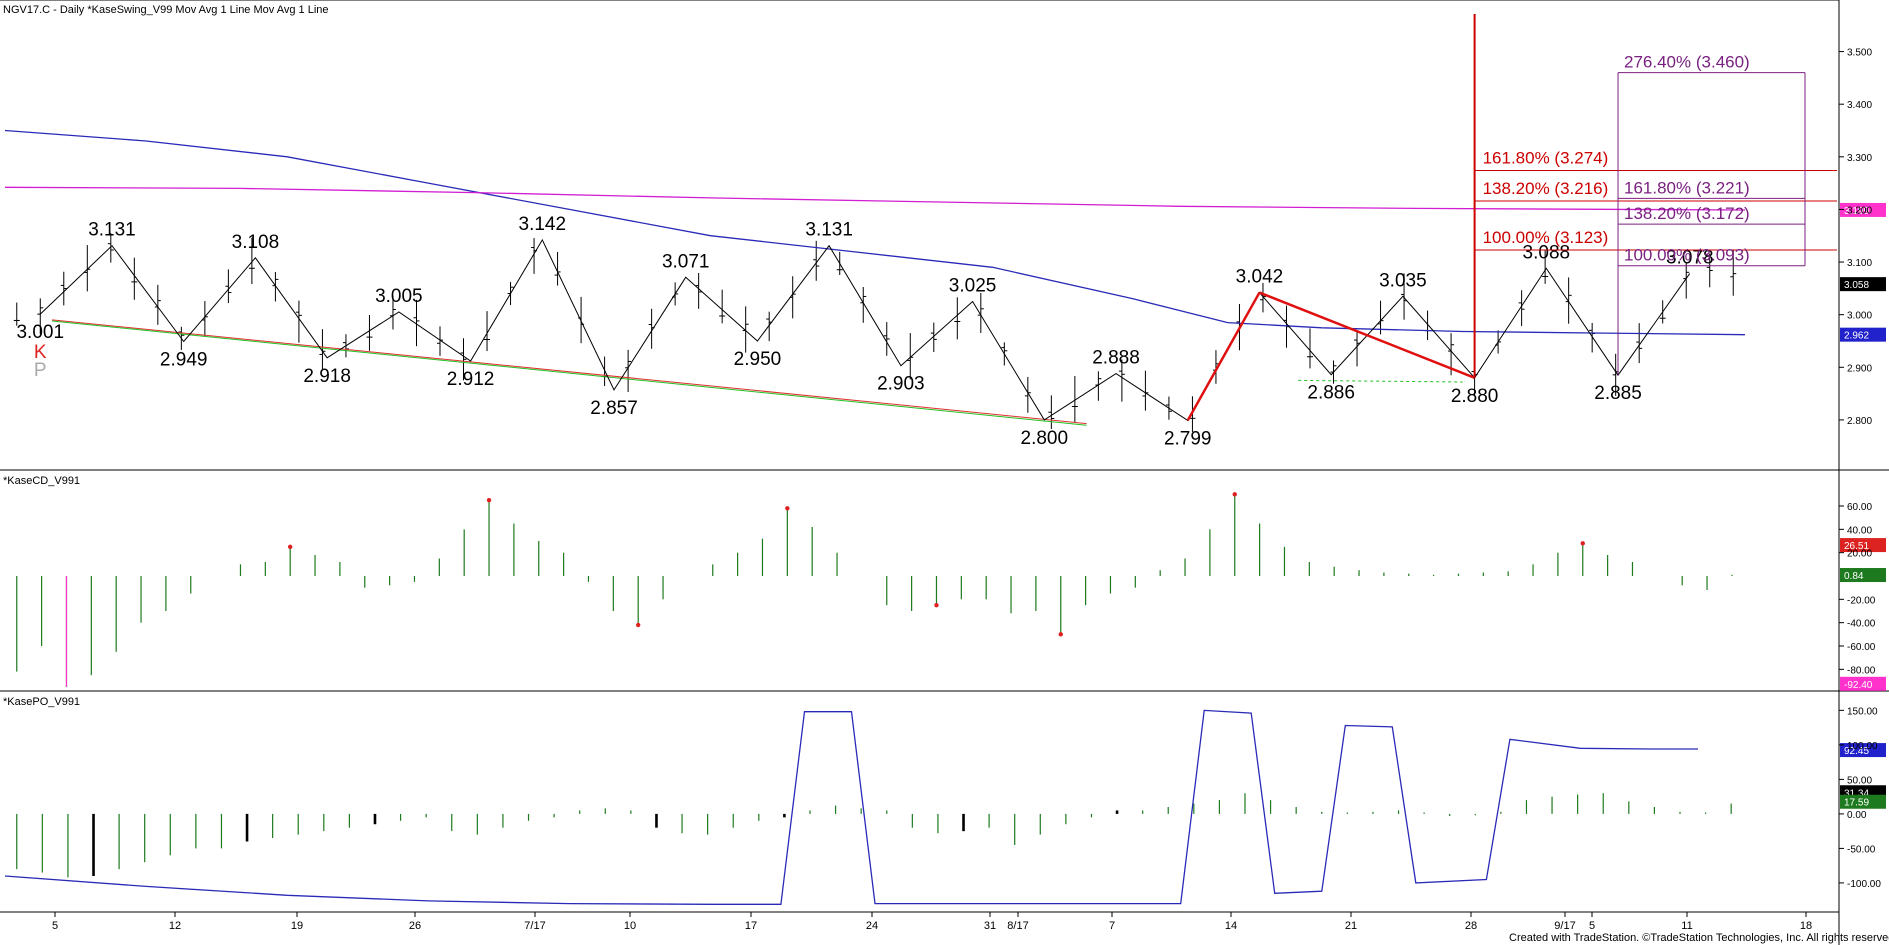  Describe the element at coordinates (175, 926) in the screenshot. I see `x-tick-label: 12` at that location.